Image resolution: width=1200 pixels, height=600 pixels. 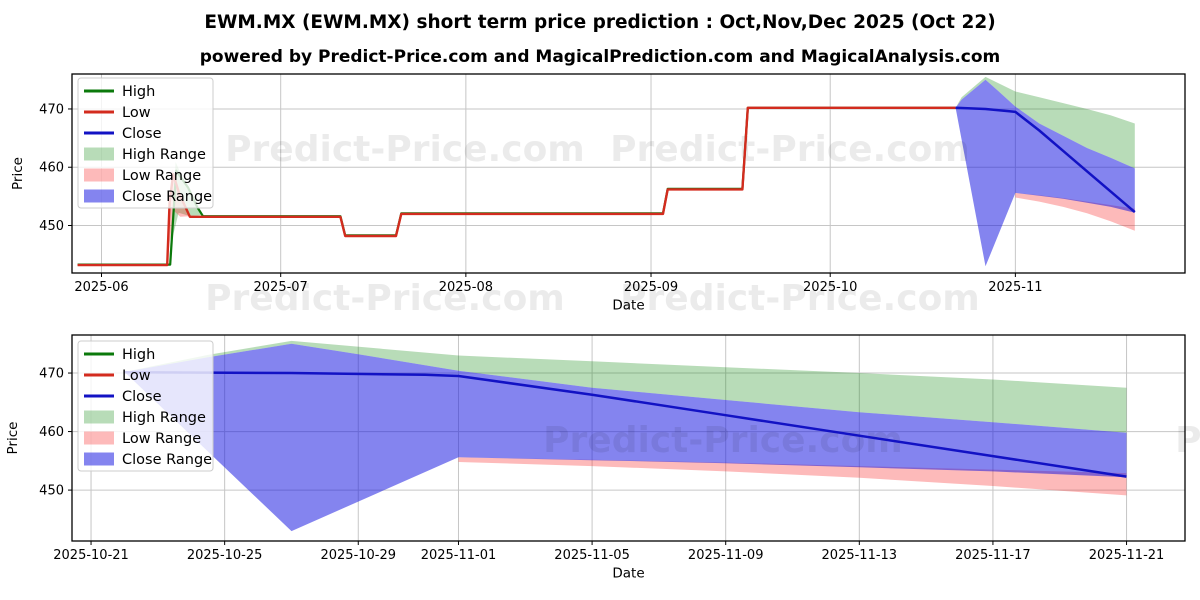 I want to click on x-tick-label: 2025-10, so click(x=830, y=287).